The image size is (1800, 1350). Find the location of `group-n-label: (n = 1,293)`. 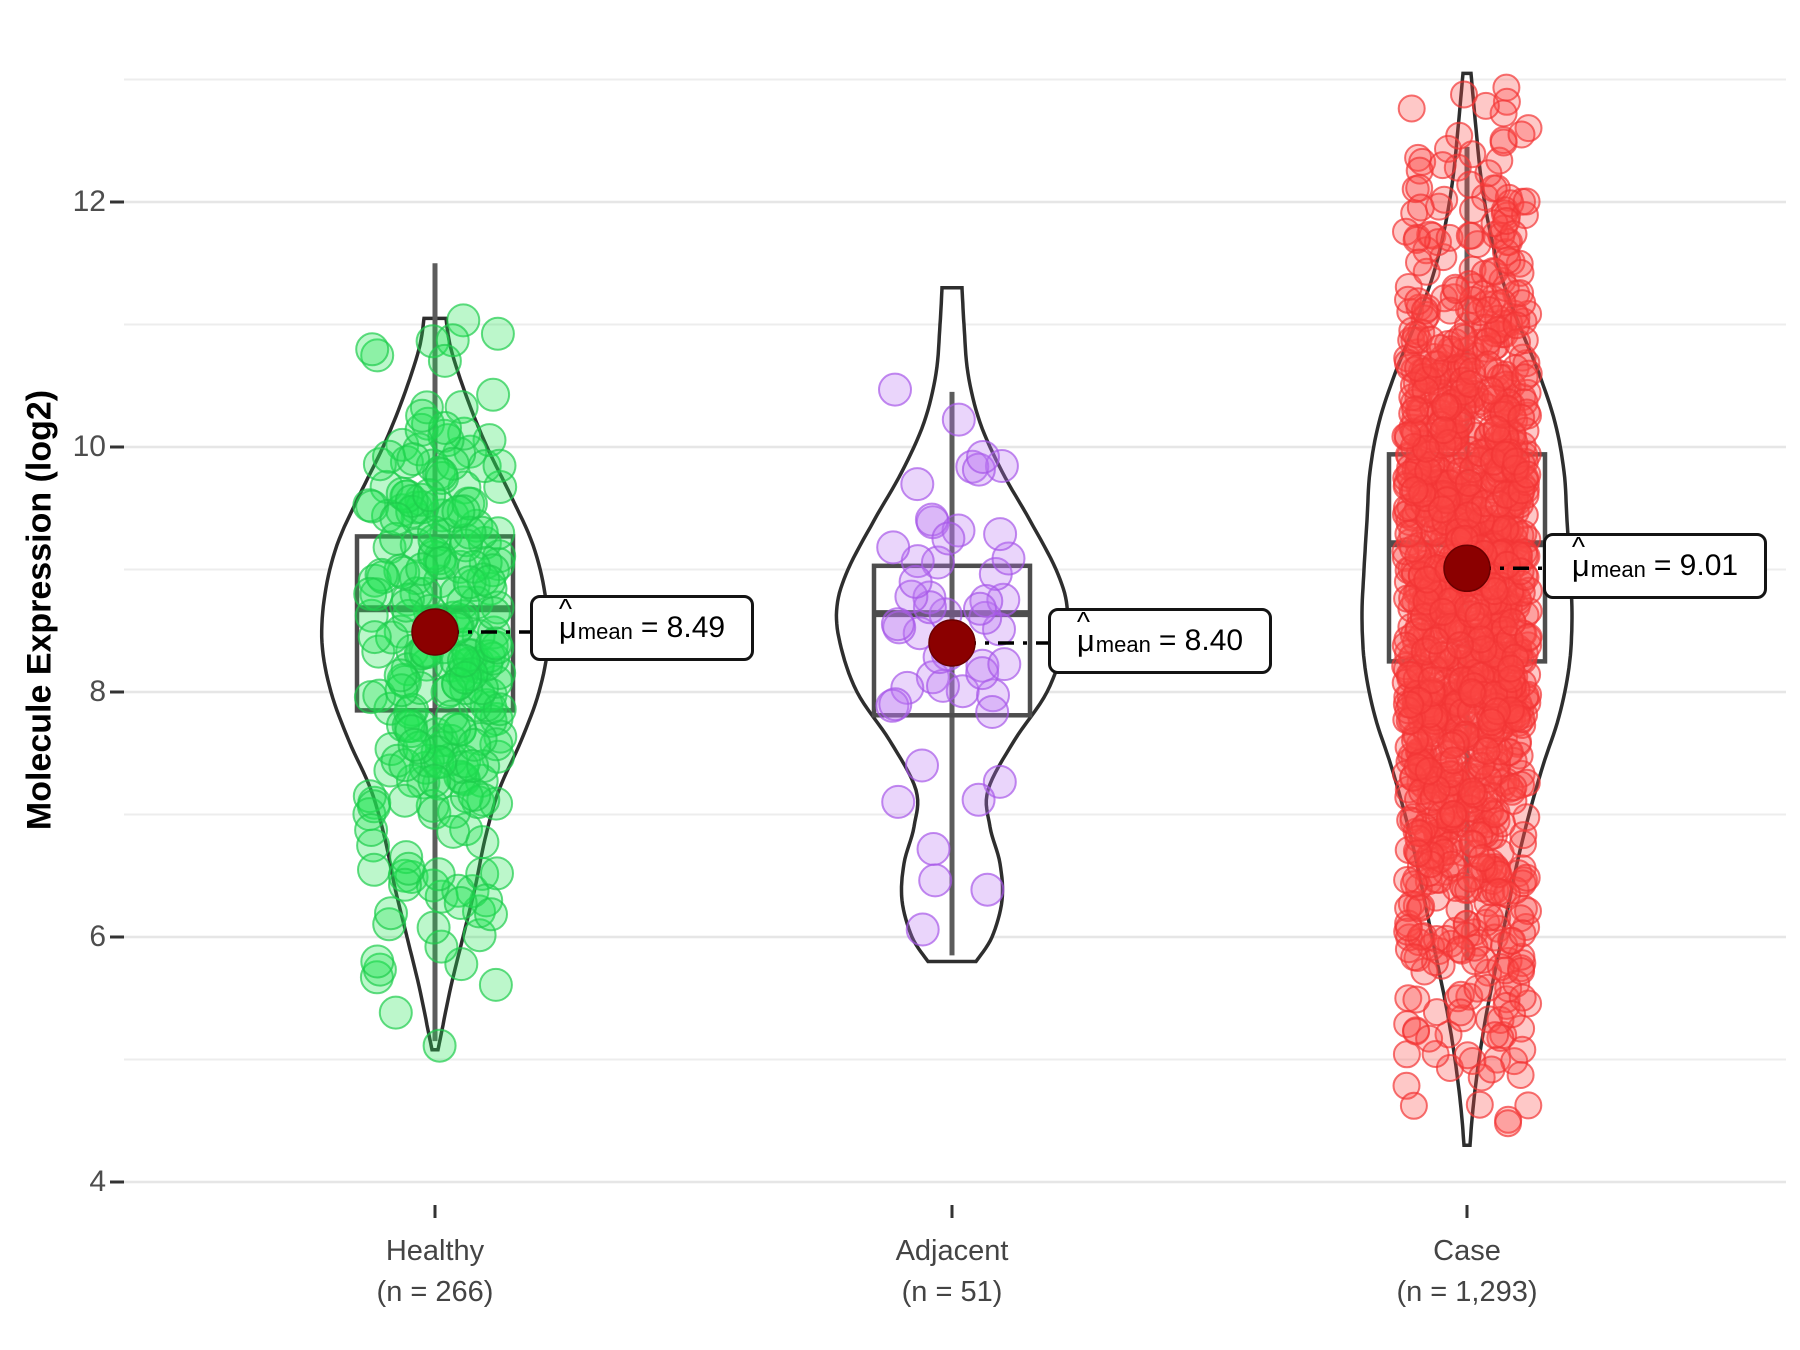

group-n-label: (n = 1,293) is located at coordinates (1467, 1292).